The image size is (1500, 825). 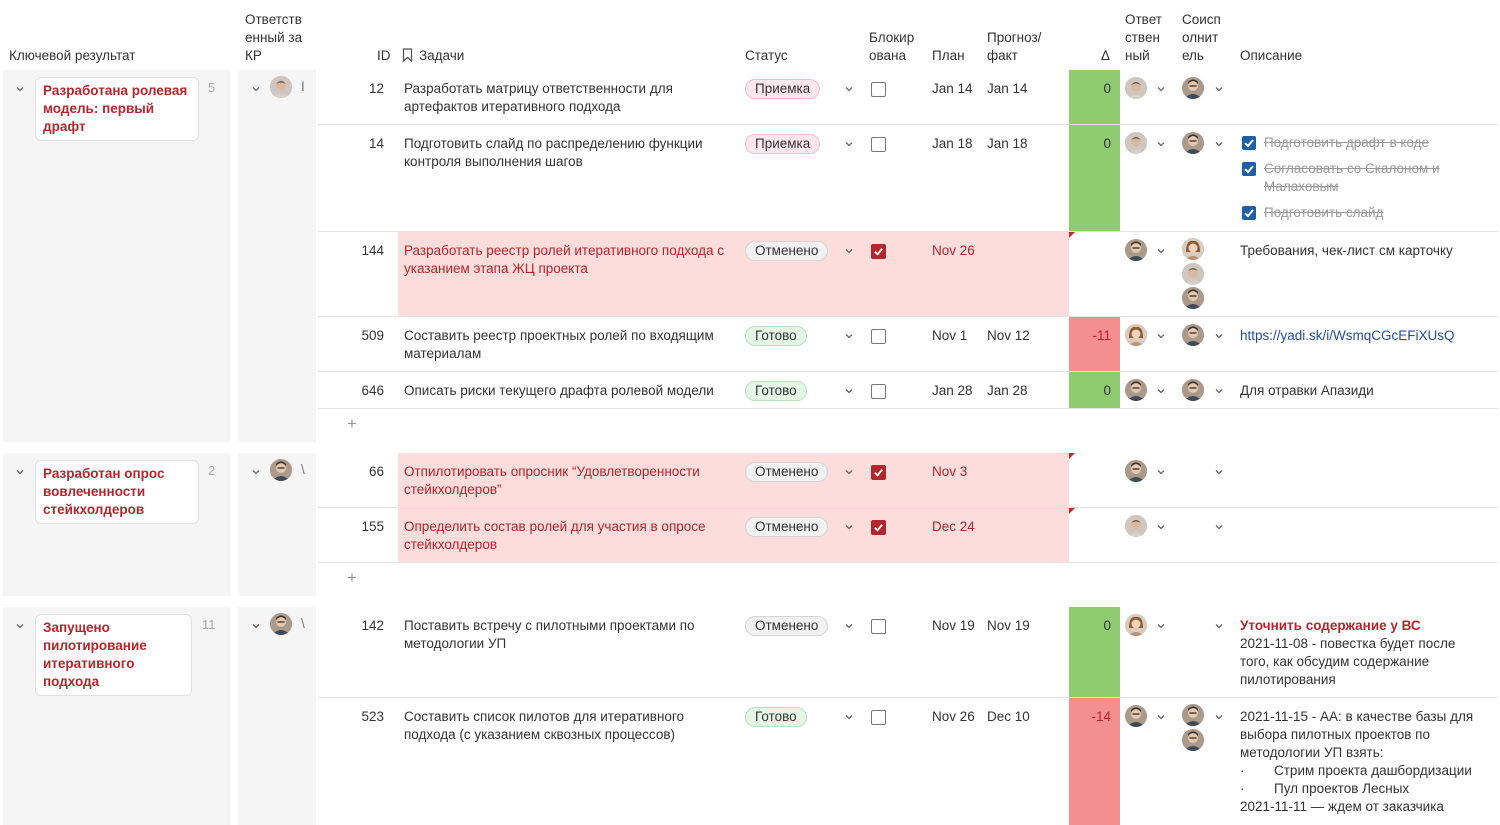 I want to click on header-description: Описание, so click(x=1271, y=55).